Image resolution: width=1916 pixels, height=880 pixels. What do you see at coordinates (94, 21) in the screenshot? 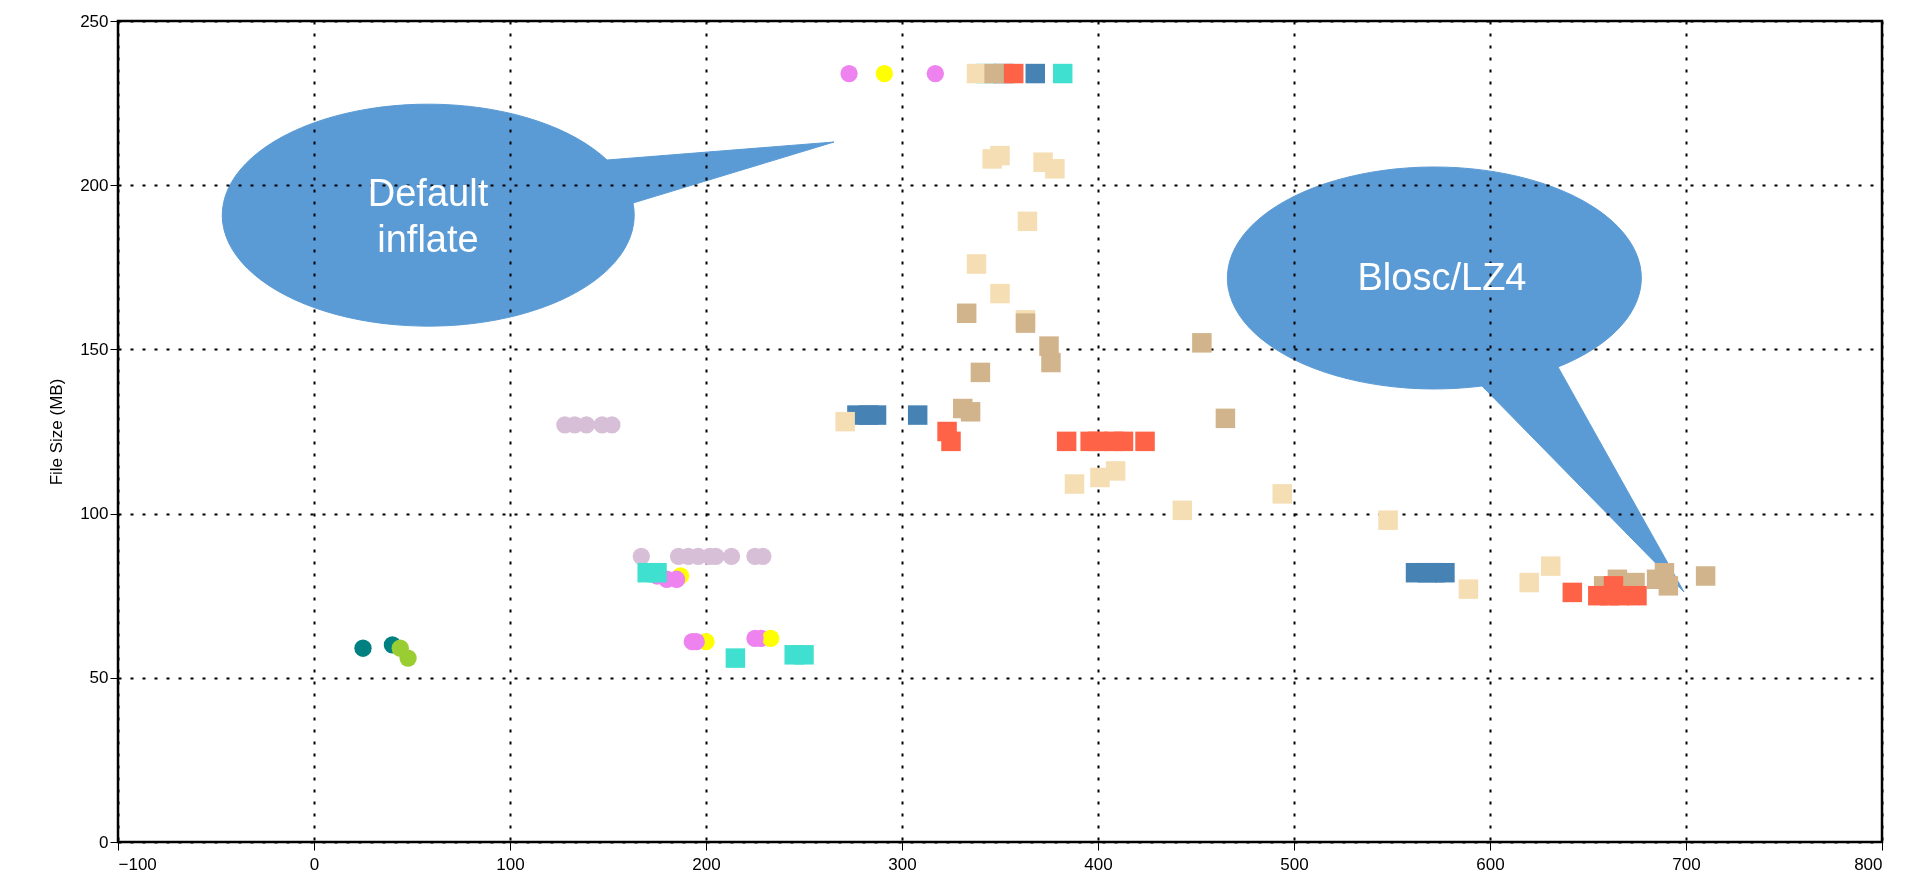
I see `y-tick-label: 250` at bounding box center [94, 21].